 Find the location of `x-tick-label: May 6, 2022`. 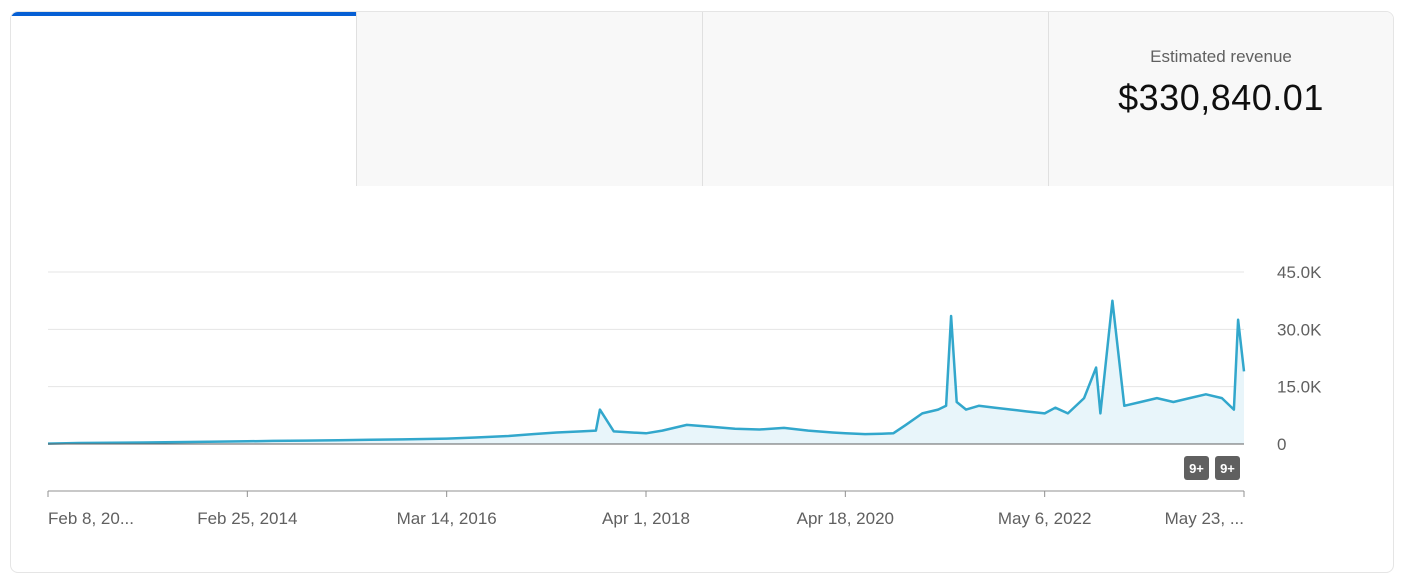

x-tick-label: May 6, 2022 is located at coordinates (1045, 518).